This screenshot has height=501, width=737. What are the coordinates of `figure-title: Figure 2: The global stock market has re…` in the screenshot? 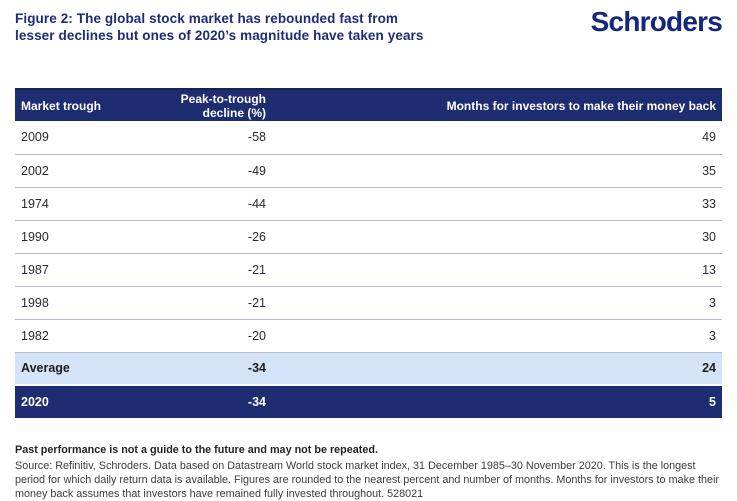 It's located at (219, 27).